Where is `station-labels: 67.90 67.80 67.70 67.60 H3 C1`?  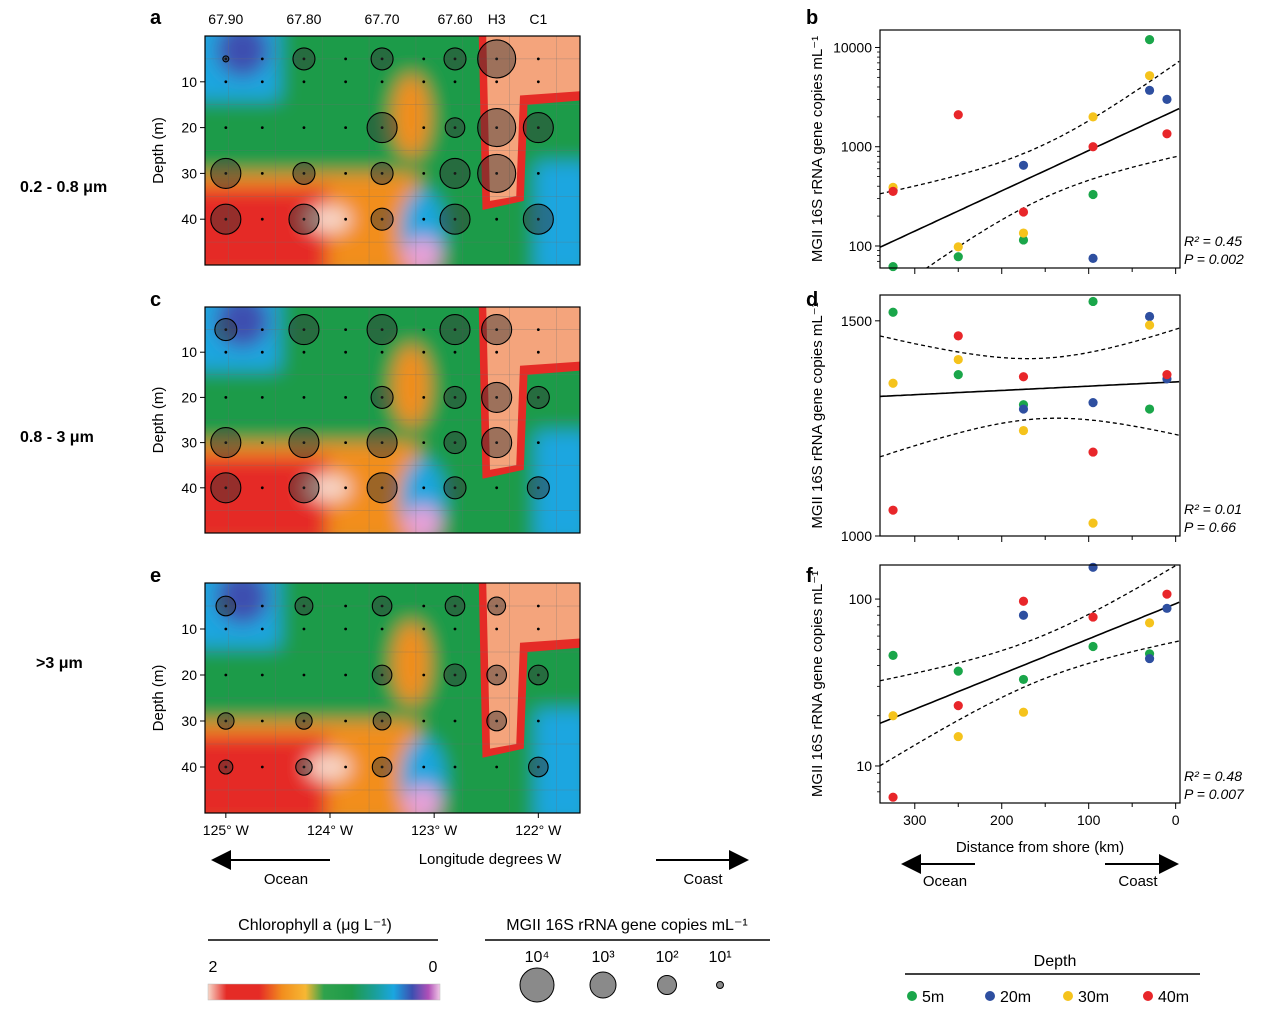
station-labels: 67.90 67.80 67.70 67.60 H3 C1 is located at coordinates (377, 19).